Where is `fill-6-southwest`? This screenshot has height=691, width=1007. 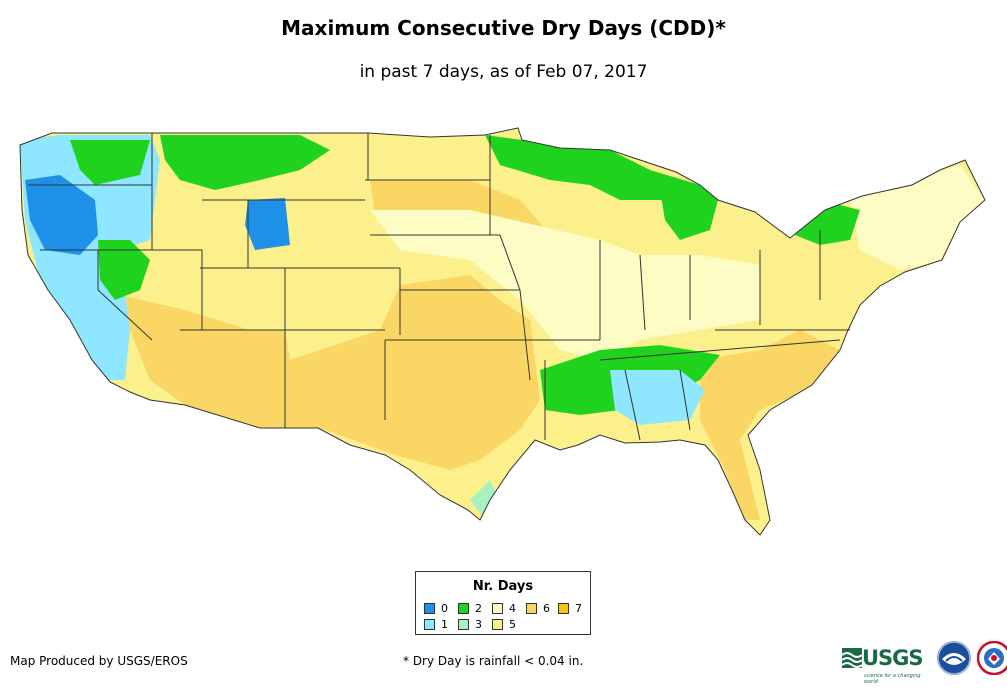
fill-6-southwest is located at coordinates (320, 372).